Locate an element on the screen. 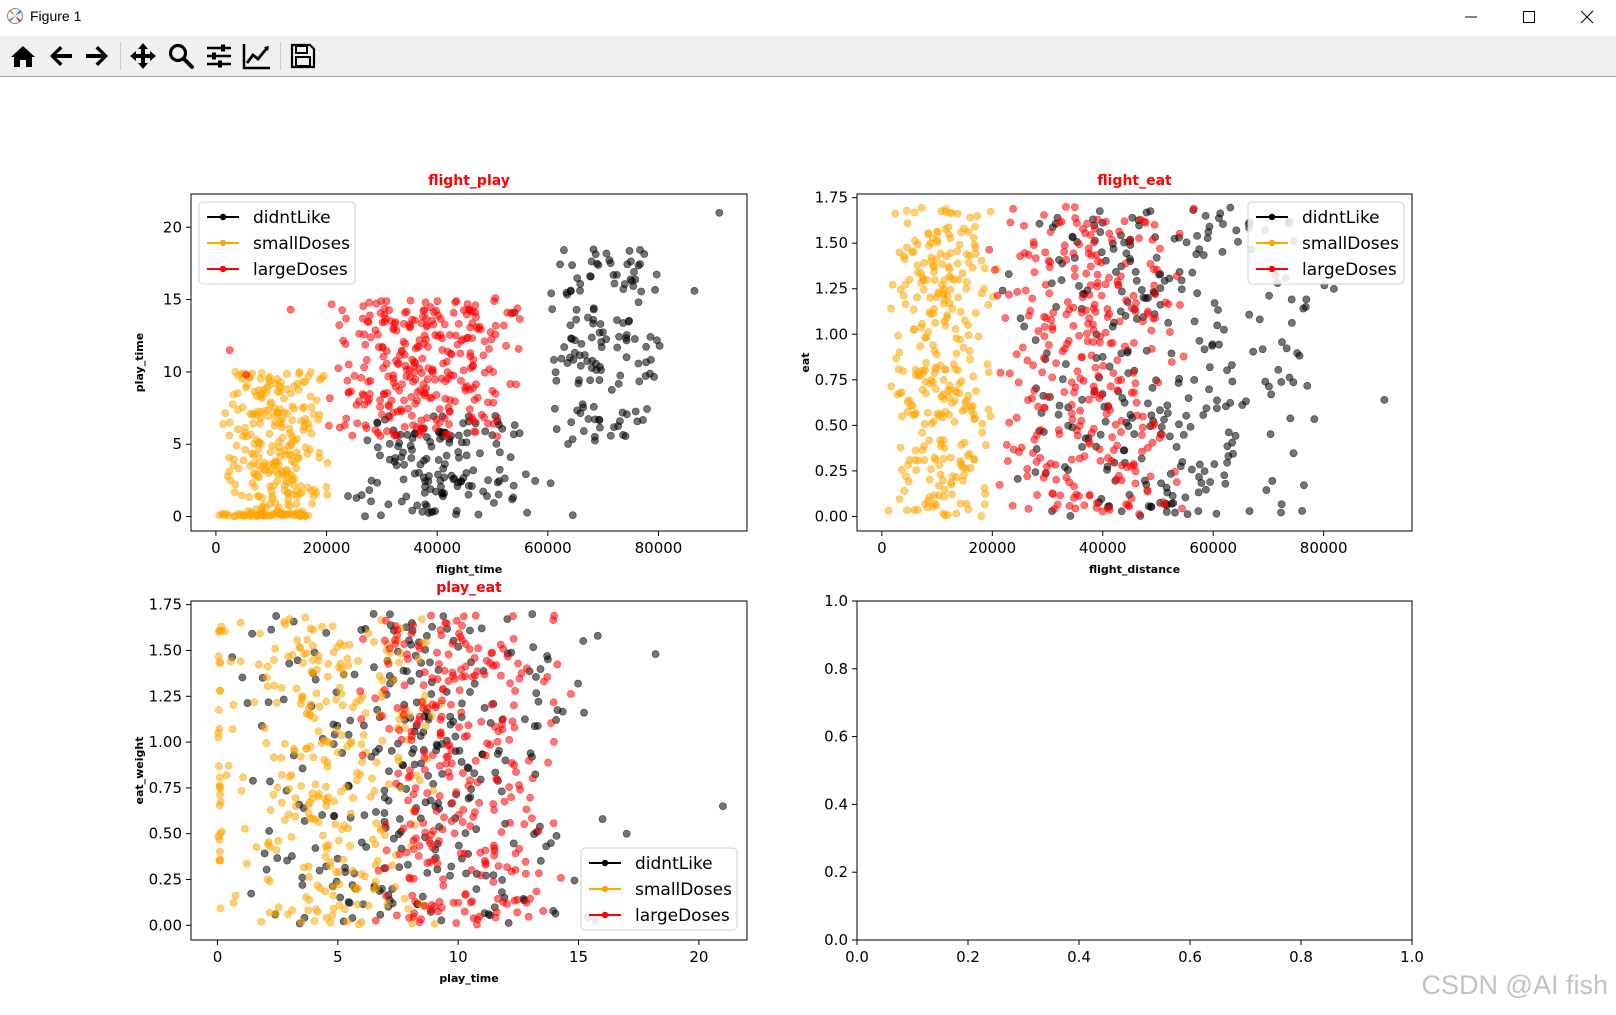  save-button is located at coordinates (303, 56).